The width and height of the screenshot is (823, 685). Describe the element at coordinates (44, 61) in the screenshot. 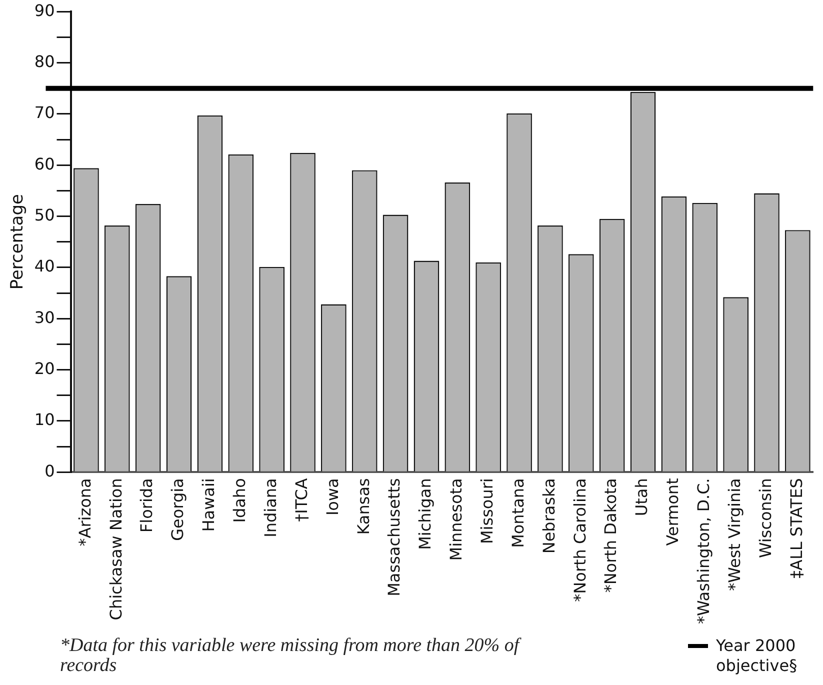

I see `y-tick-label: 80` at that location.